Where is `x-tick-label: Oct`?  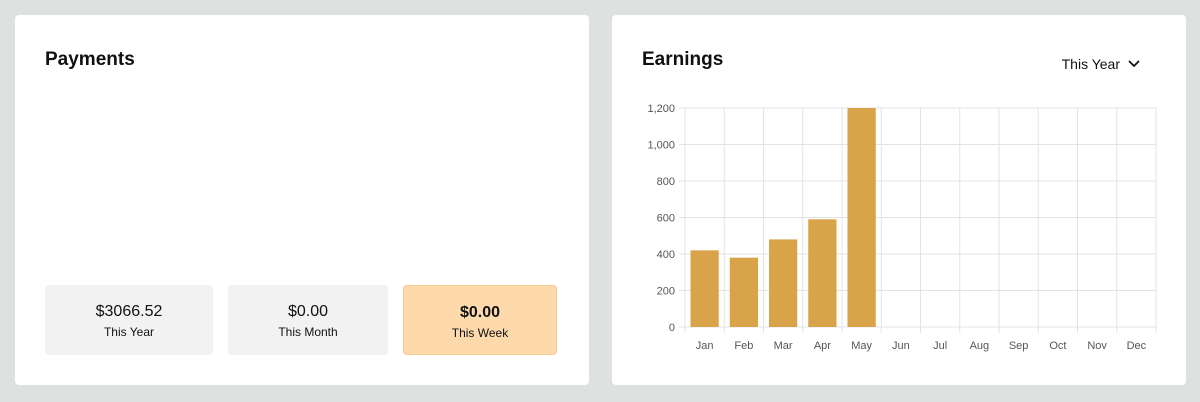 x-tick-label: Oct is located at coordinates (1057, 346).